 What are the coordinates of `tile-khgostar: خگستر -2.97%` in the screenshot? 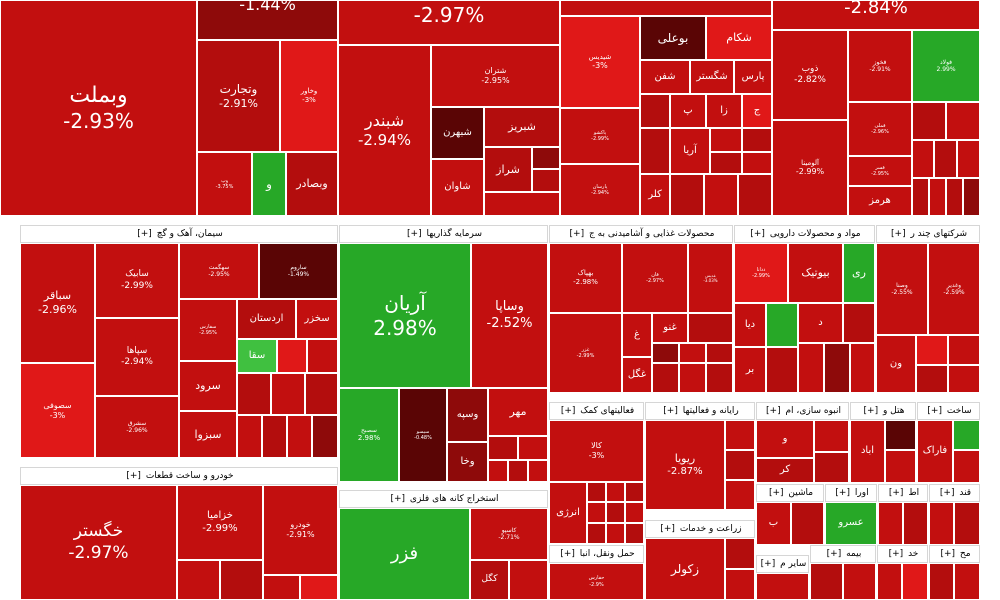 It's located at (98, 542).